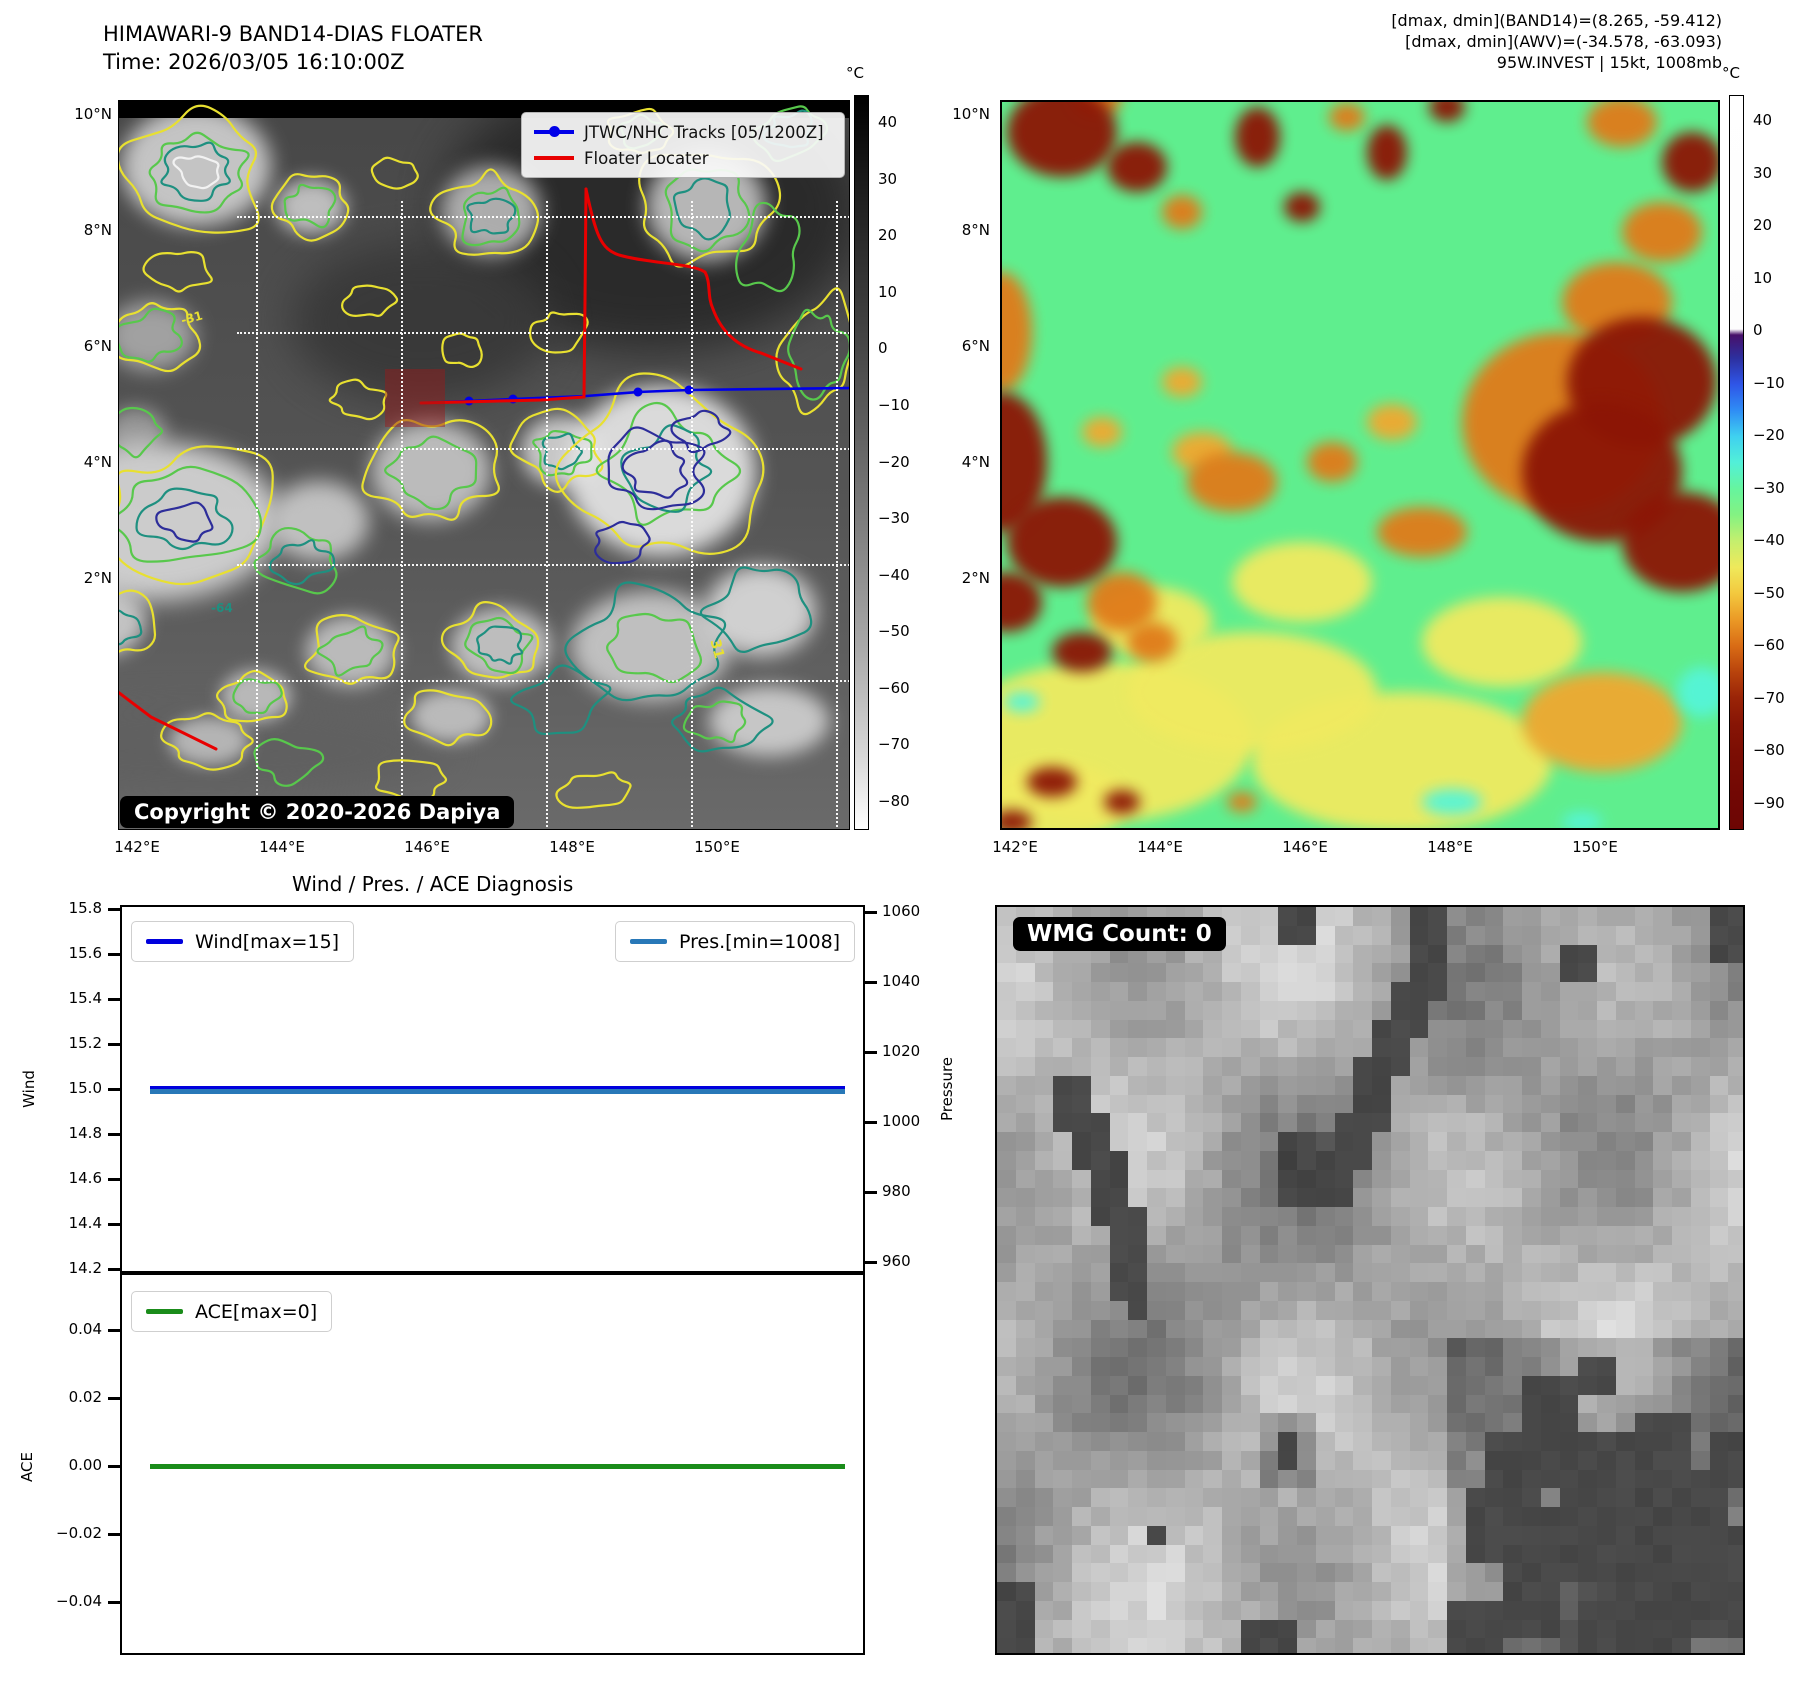  I want to click on band14-colorbar-unit: °C, so click(855, 73).